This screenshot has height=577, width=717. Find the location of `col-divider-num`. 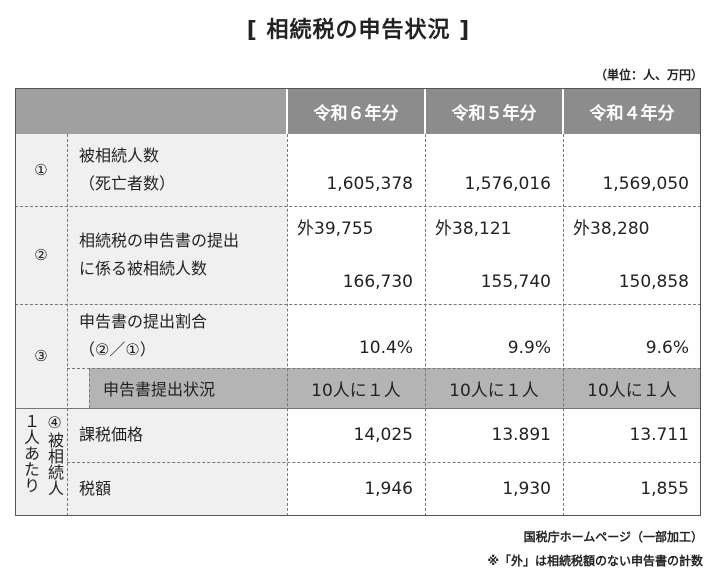

col-divider-num is located at coordinates (67, 325).